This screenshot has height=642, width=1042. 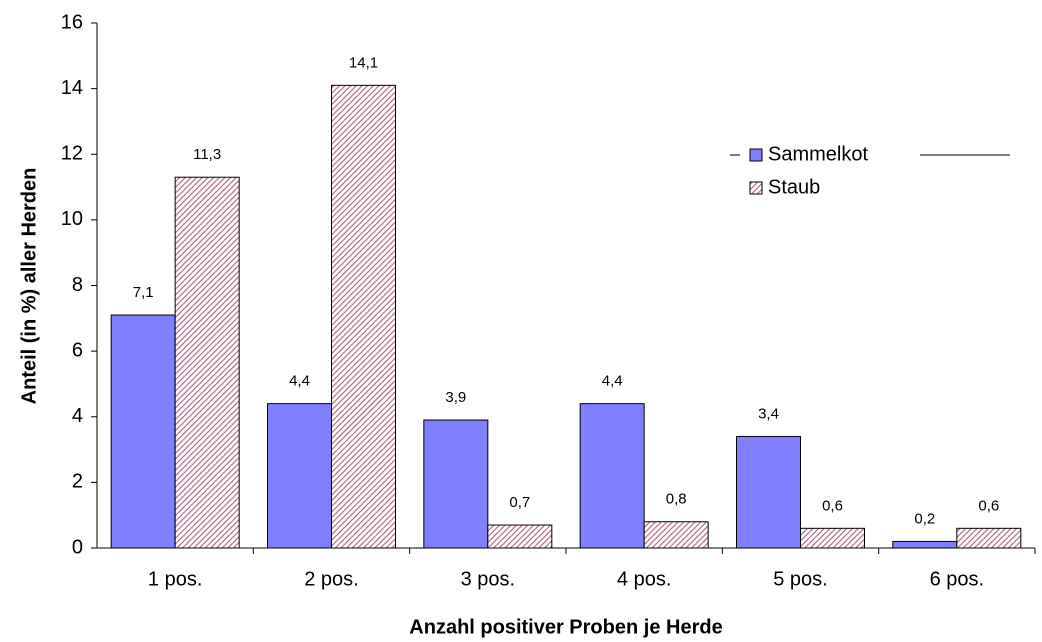 What do you see at coordinates (331, 579) in the screenshot?
I see `x-tick-label: 2 pos.` at bounding box center [331, 579].